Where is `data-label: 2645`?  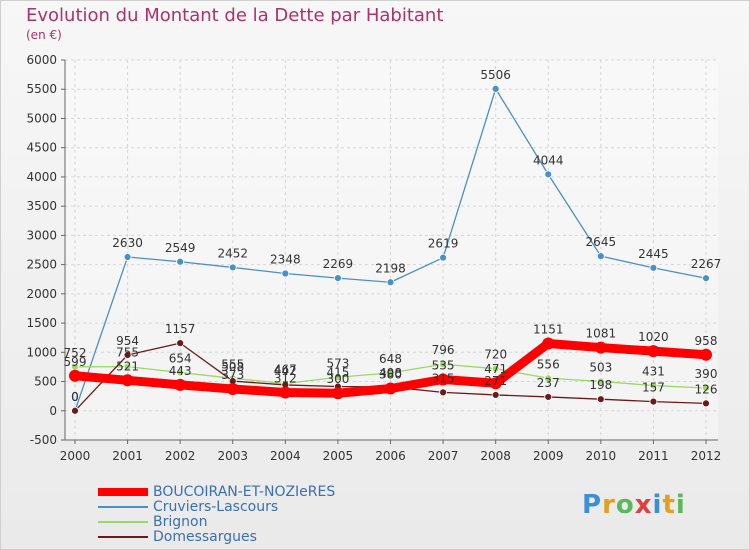
data-label: 2645 is located at coordinates (601, 242).